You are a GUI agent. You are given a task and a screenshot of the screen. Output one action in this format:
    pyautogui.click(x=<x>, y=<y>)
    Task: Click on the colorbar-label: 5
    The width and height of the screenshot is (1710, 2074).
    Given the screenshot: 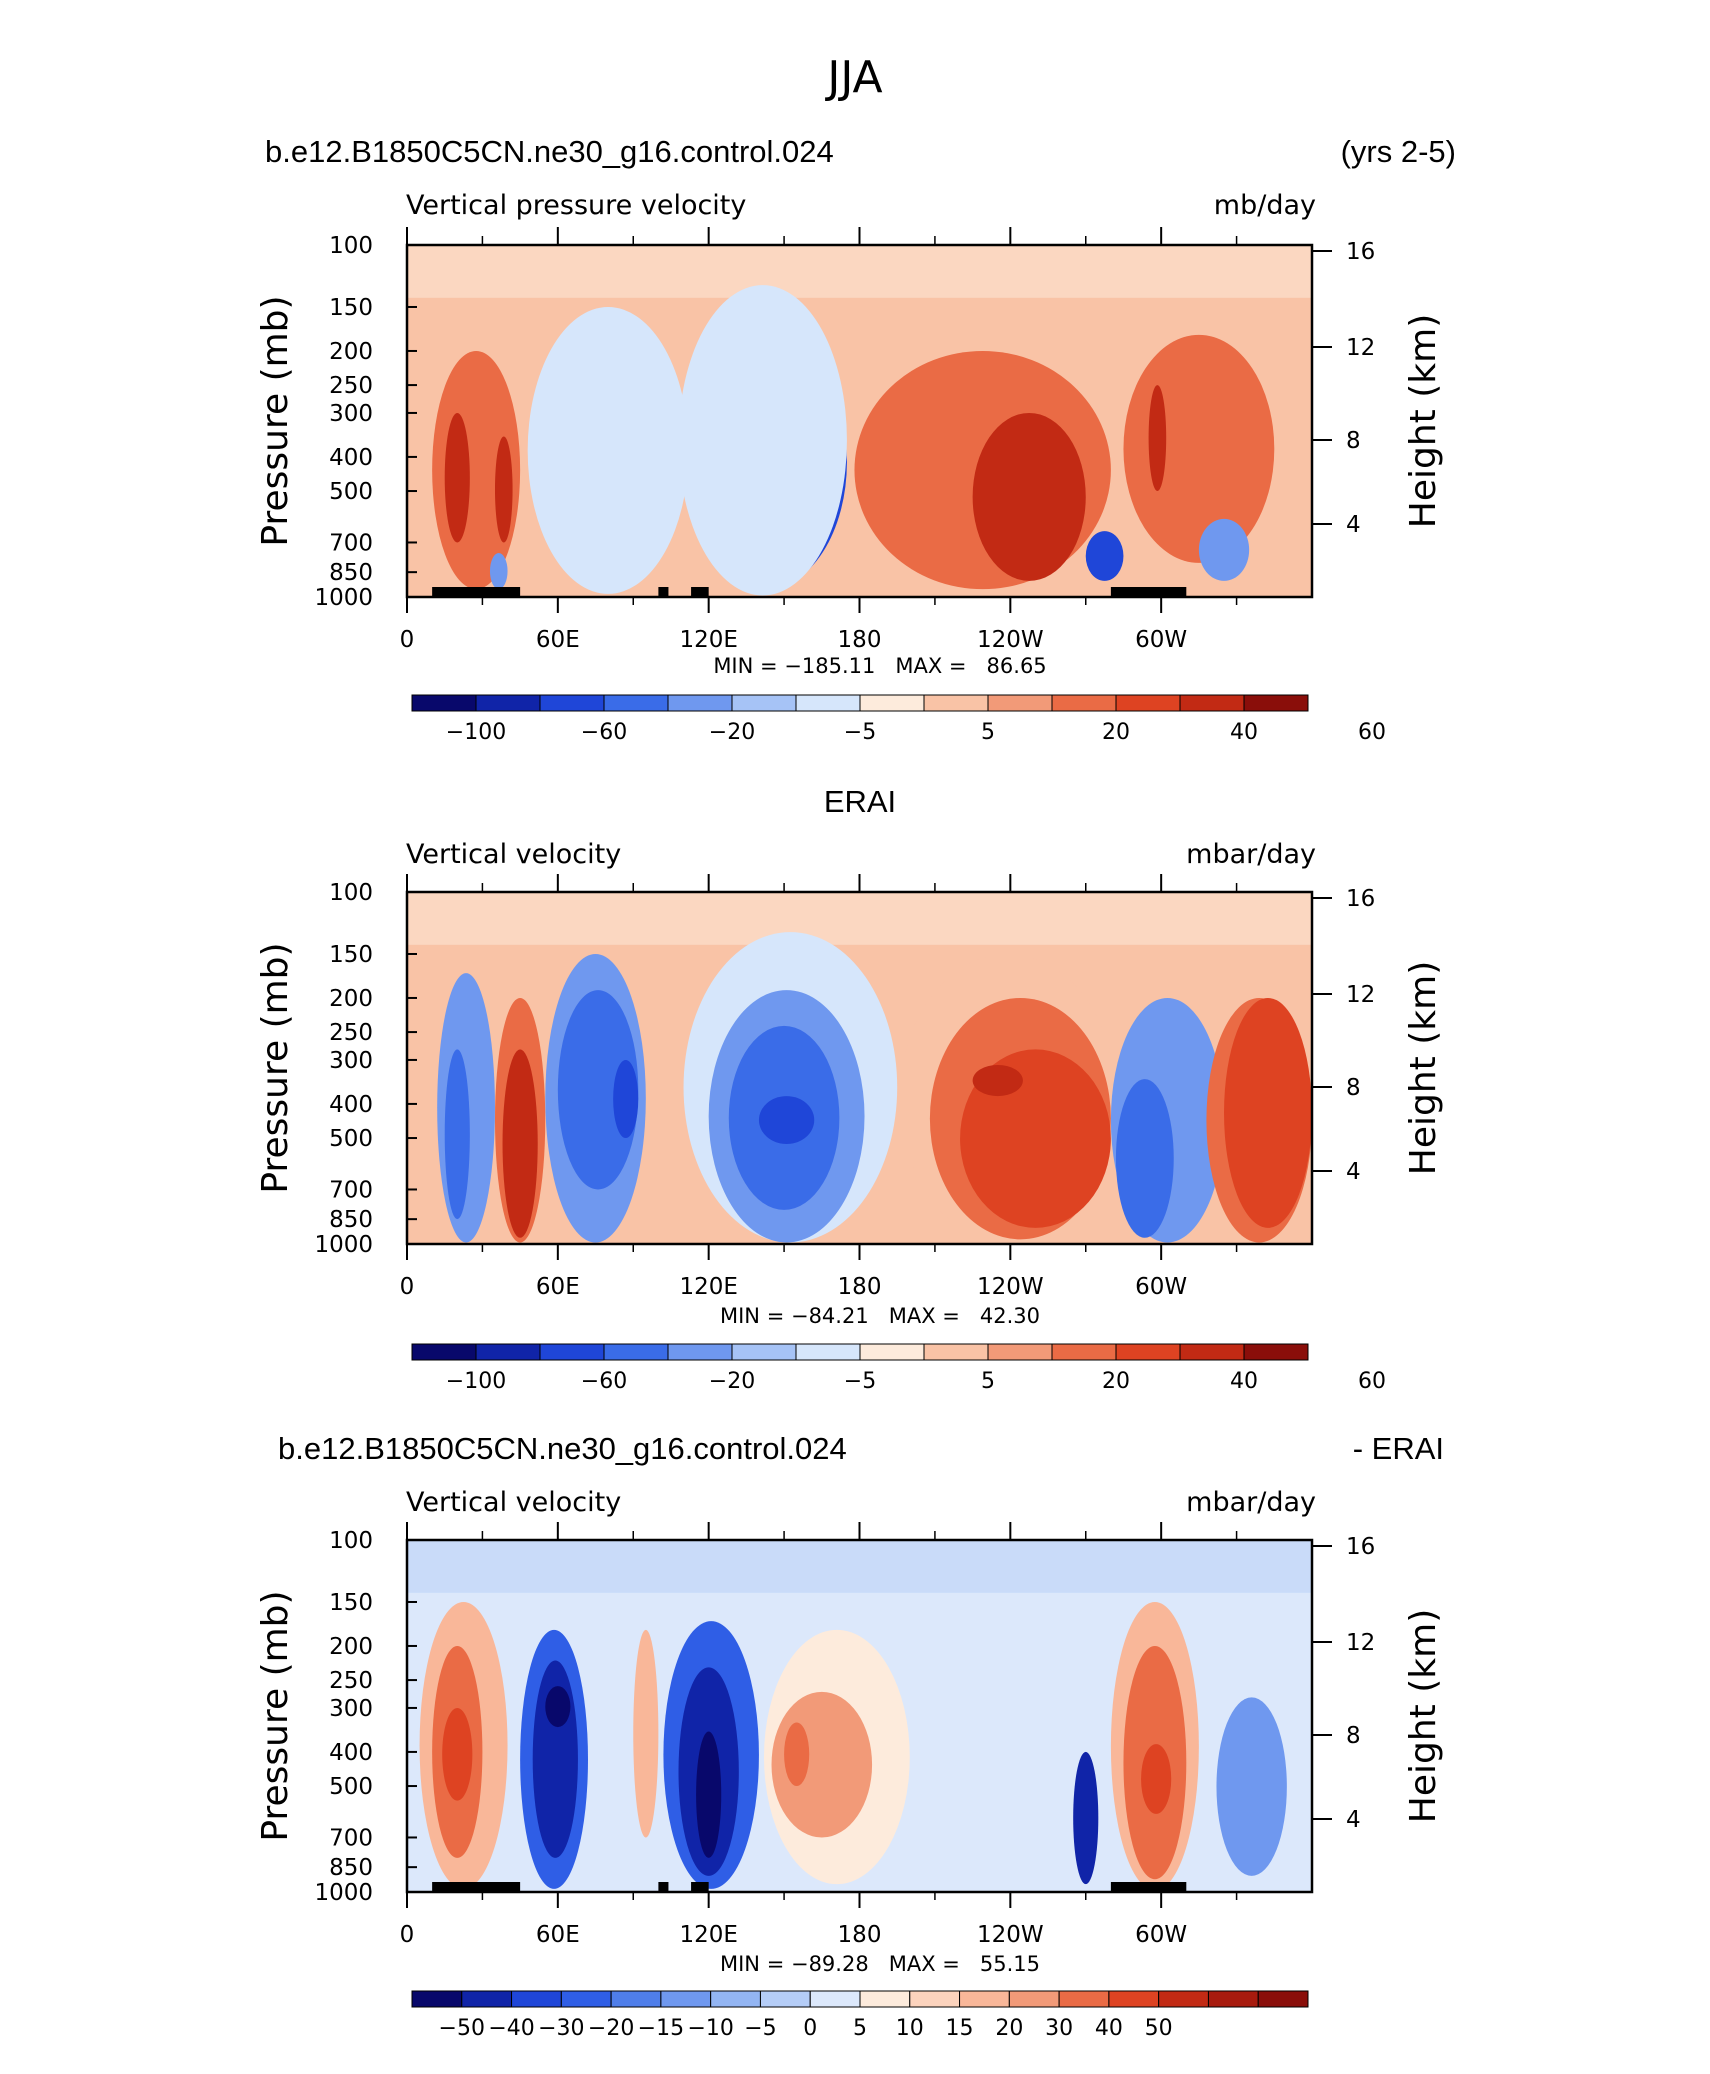 What is the action you would take?
    pyautogui.click(x=988, y=1381)
    